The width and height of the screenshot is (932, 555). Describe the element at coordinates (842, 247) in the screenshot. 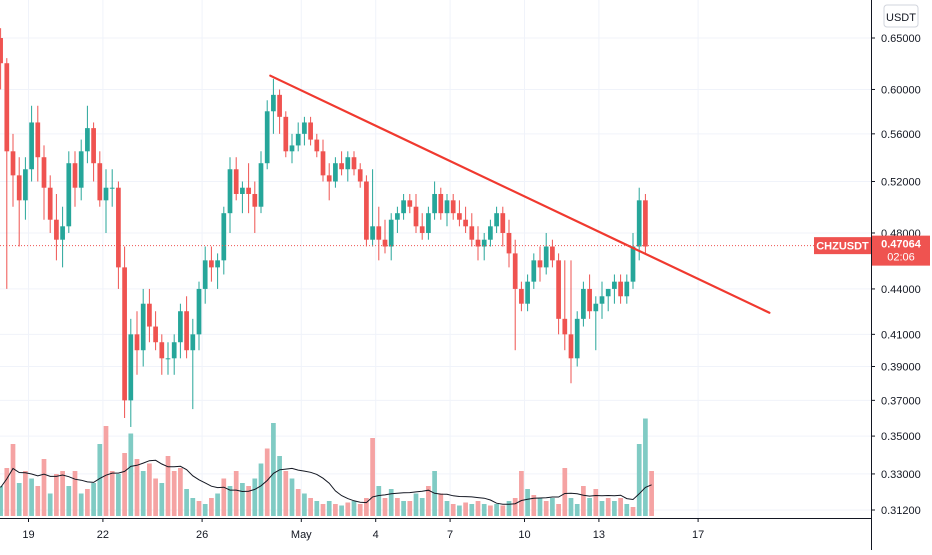

I see `symbol-tag-text: CHZUSDT` at that location.